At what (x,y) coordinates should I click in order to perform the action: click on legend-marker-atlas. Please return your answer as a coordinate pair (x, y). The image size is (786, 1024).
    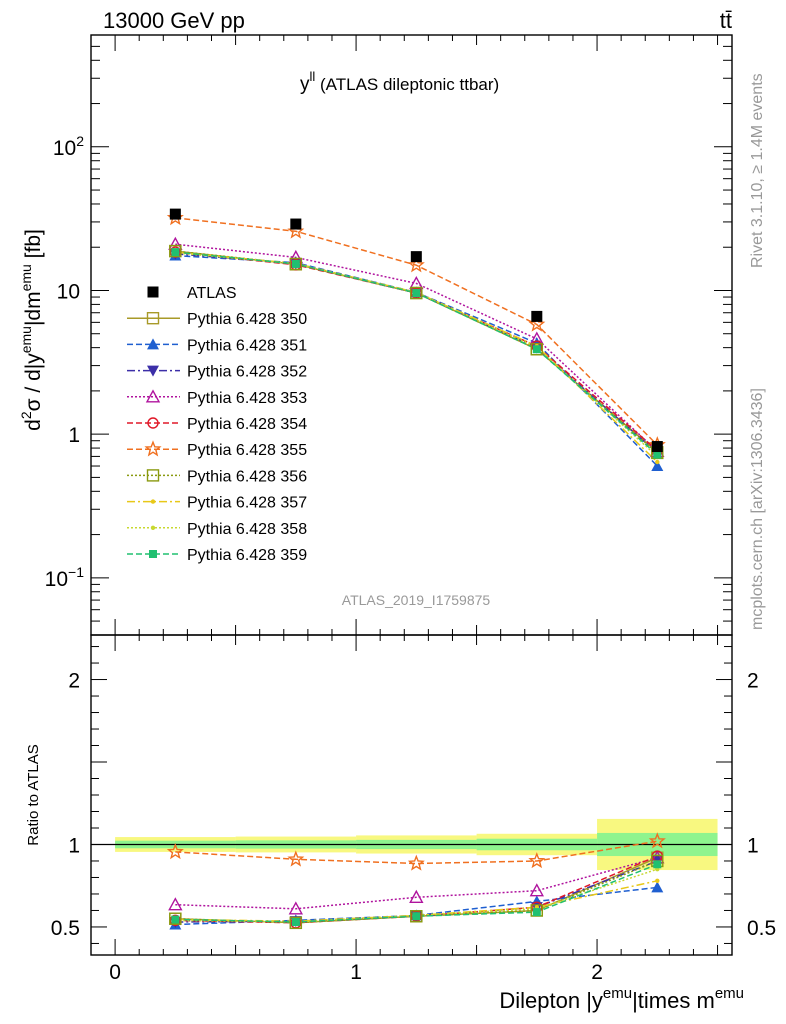
    Looking at the image, I should click on (153, 292).